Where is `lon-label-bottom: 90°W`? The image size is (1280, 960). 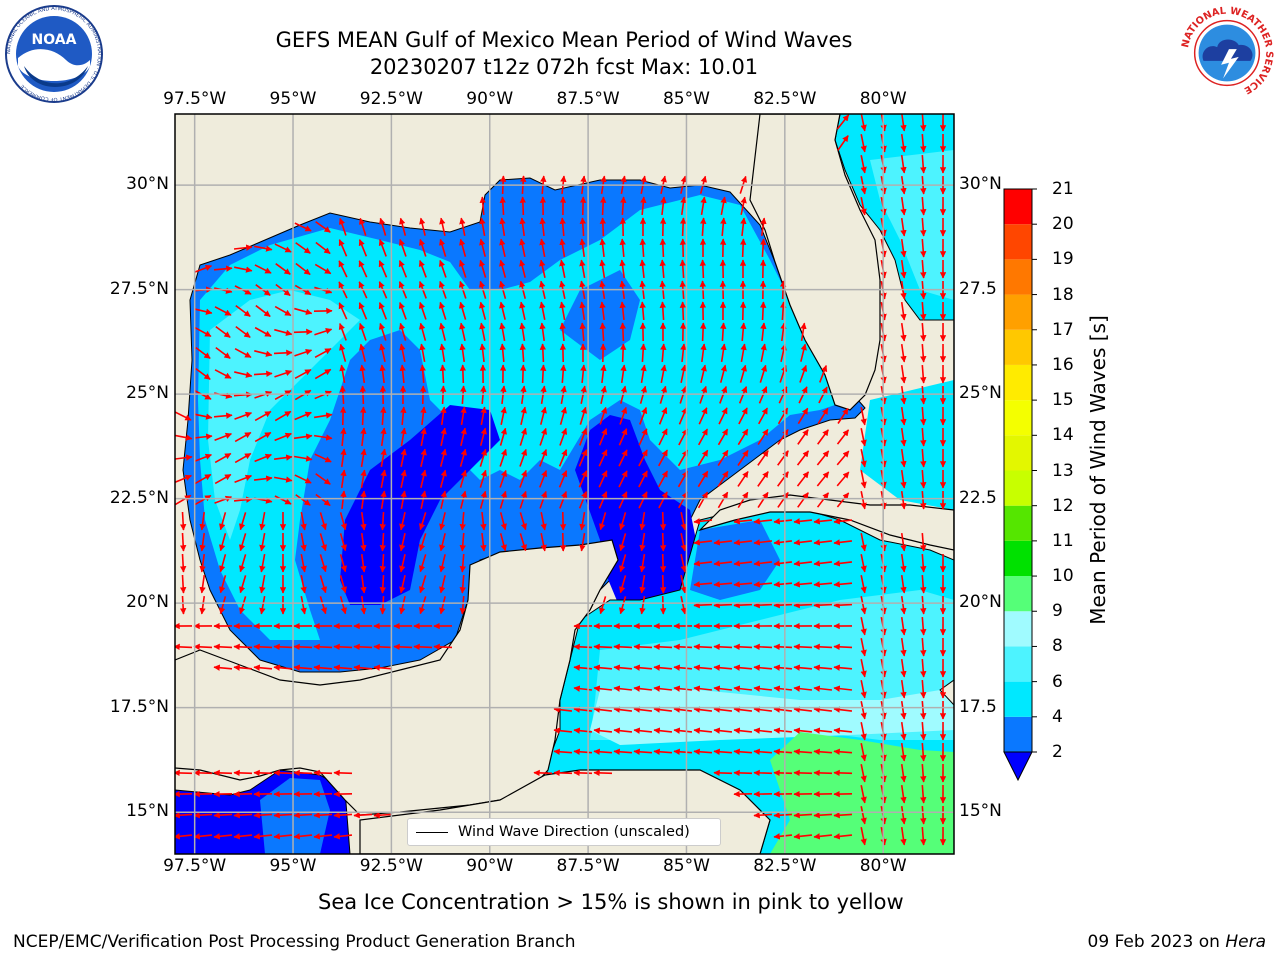 lon-label-bottom: 90°W is located at coordinates (490, 866).